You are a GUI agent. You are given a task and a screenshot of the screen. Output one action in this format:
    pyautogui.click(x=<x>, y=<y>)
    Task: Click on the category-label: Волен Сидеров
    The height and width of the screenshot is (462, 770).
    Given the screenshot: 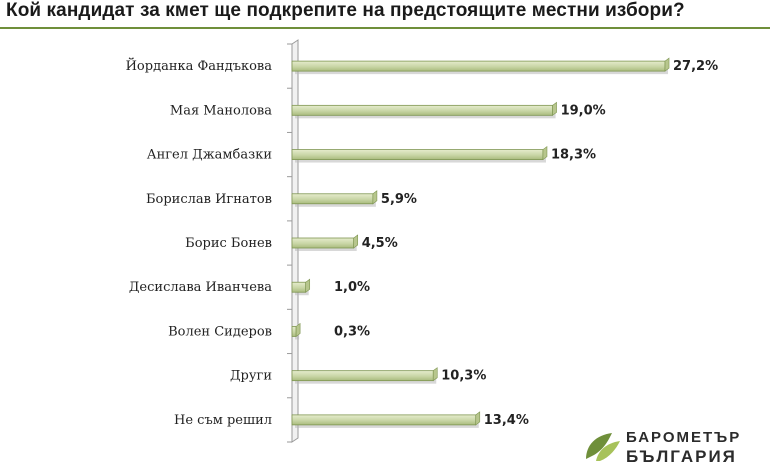 What is the action you would take?
    pyautogui.click(x=220, y=331)
    